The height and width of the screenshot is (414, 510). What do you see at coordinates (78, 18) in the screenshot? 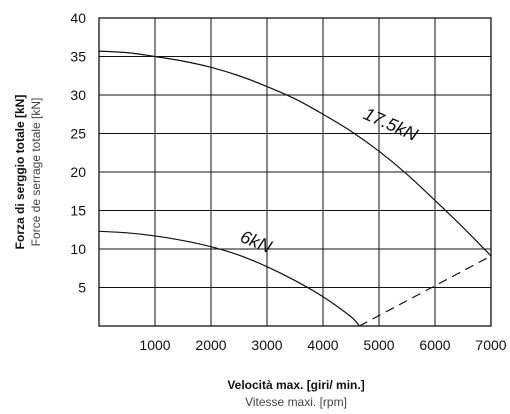
I see `y-tick-label: 40` at bounding box center [78, 18].